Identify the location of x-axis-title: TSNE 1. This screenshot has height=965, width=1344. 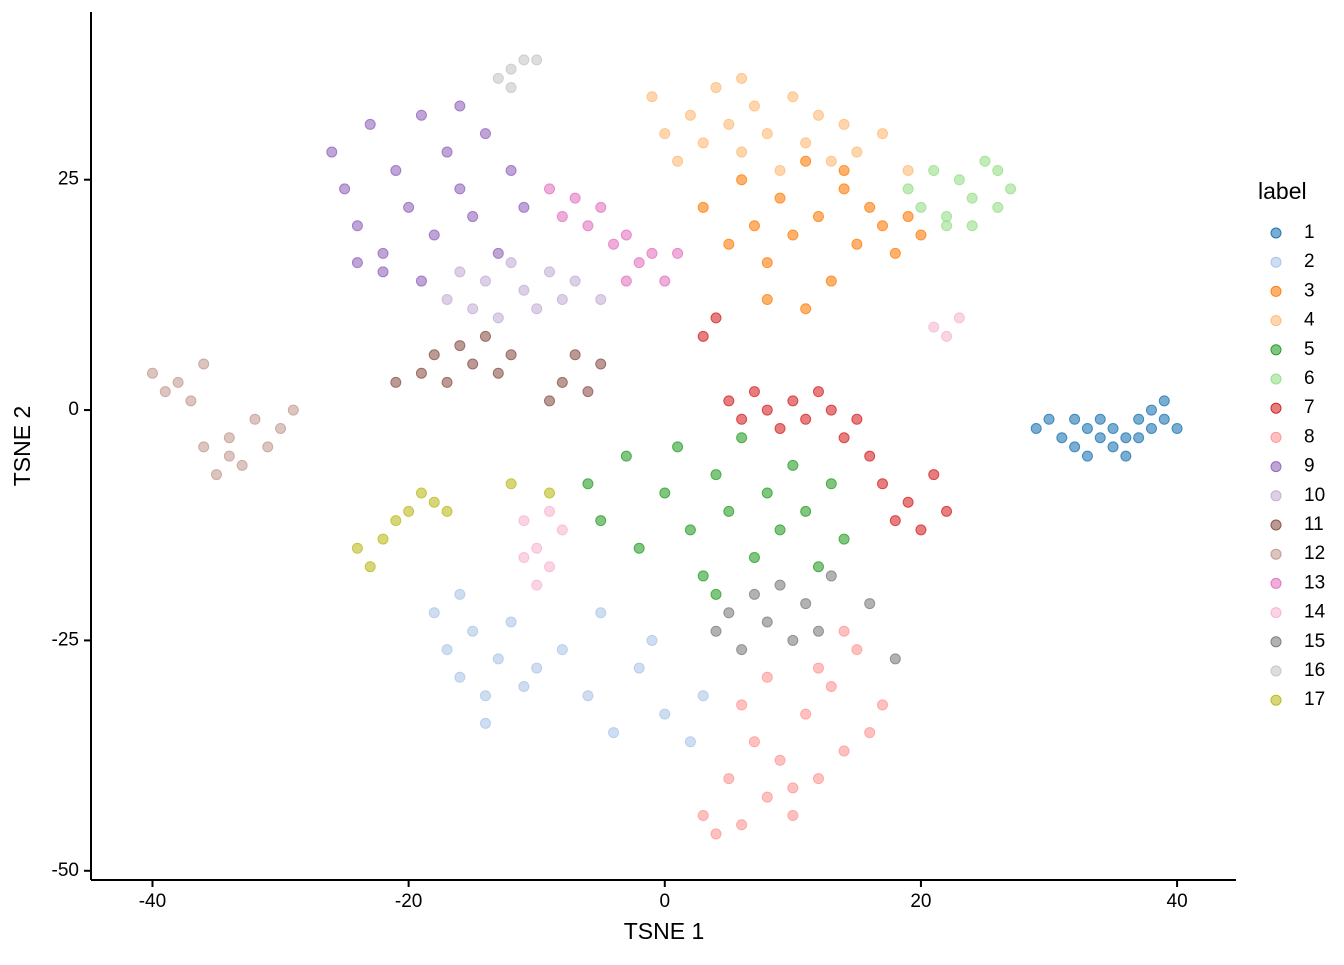
(664, 931).